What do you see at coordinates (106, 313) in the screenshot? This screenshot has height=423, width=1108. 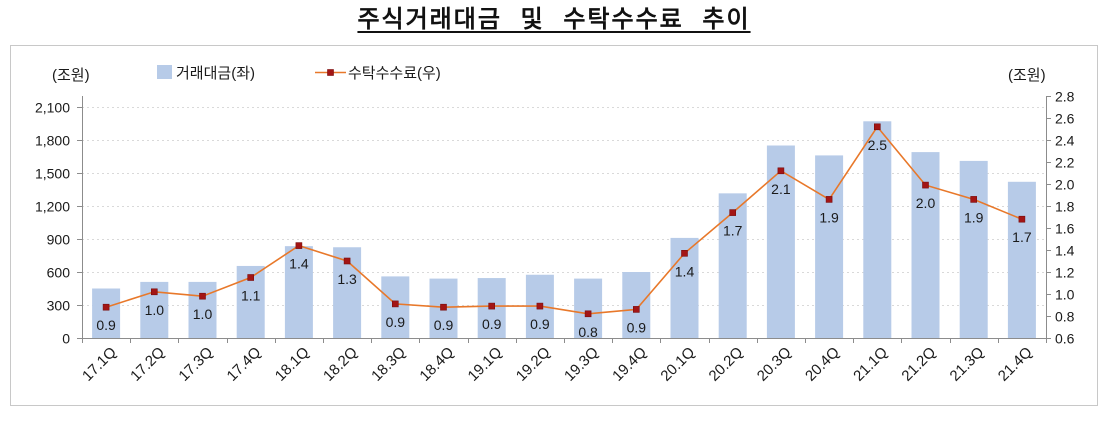 I see `bar-17-1q` at bounding box center [106, 313].